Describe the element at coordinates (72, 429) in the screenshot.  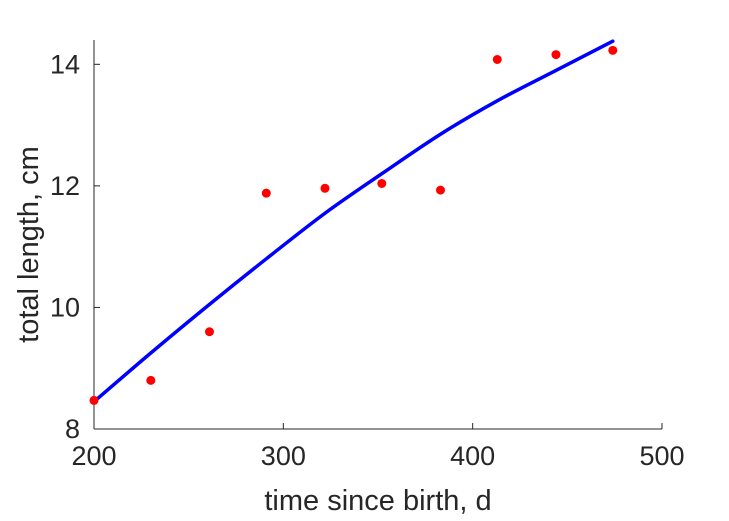
I see `y-tick-label: 8` at that location.